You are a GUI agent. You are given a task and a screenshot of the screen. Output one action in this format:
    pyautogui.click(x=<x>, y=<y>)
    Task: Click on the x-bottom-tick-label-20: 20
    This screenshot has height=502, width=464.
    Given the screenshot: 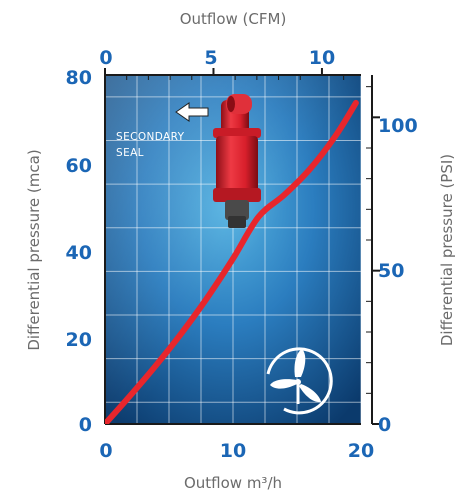 What is the action you would take?
    pyautogui.click(x=361, y=451)
    